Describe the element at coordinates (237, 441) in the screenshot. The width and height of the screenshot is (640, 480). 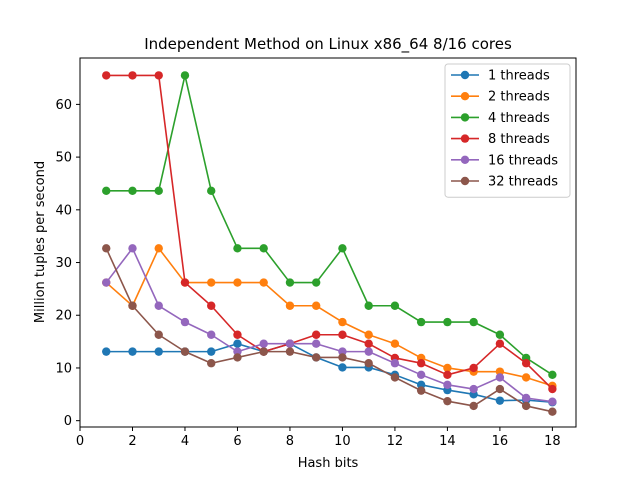
I see `x-tick-label: 6` at that location.